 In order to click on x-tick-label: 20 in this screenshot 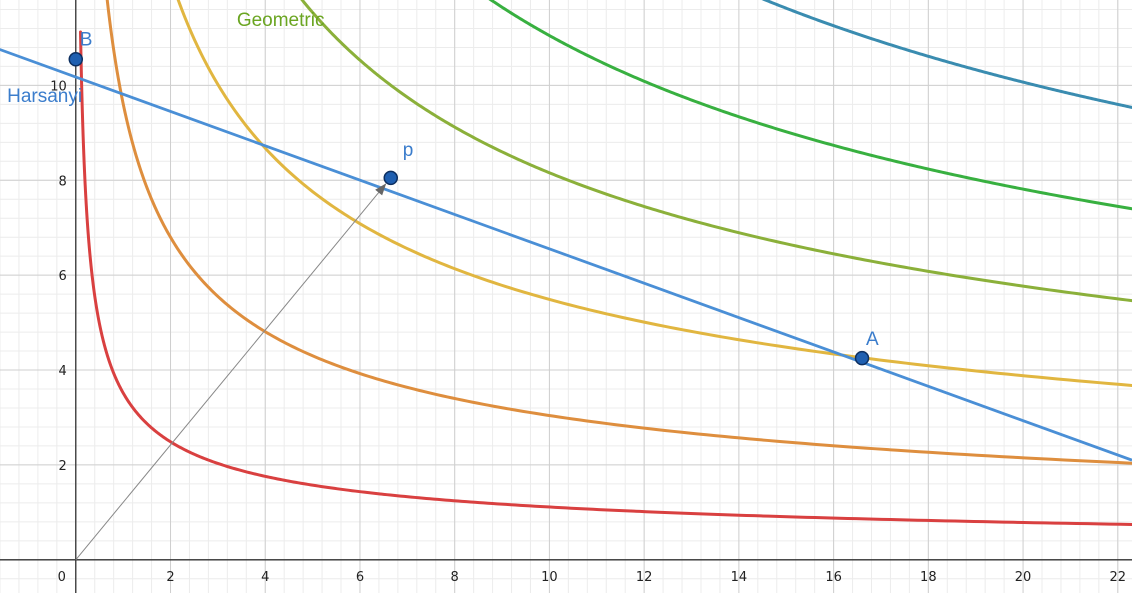, I will do `click(1023, 577)`.